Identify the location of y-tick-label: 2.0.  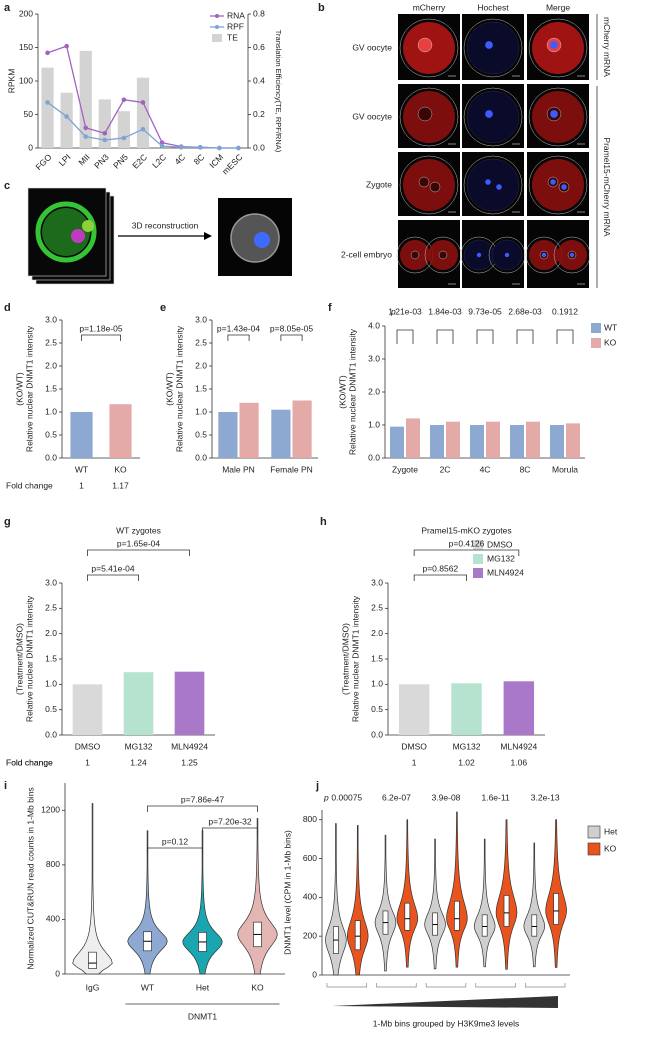
(374, 391).